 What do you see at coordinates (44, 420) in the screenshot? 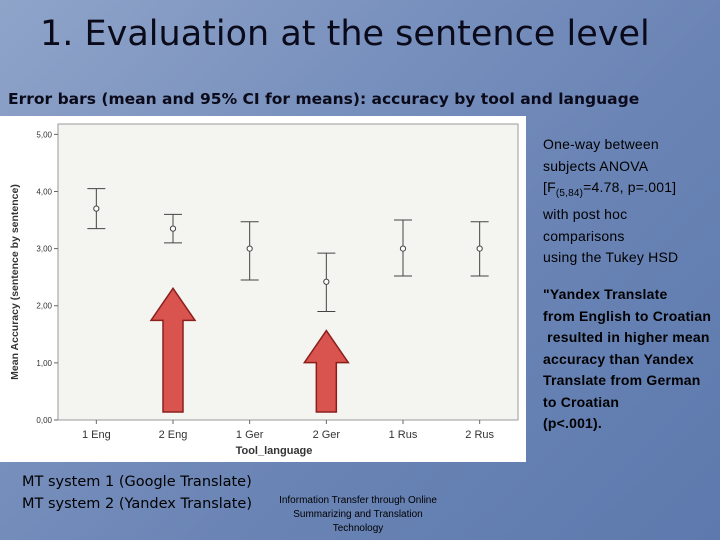
I see `y-tick-label: 0,00` at bounding box center [44, 420].